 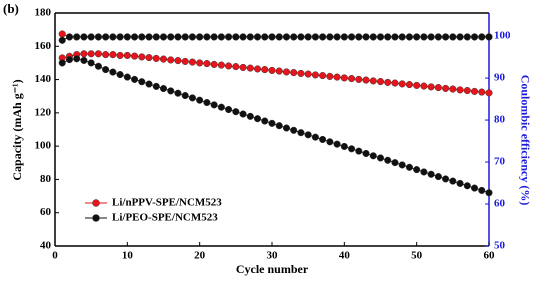 I want to click on legend-marker, so click(x=96, y=218).